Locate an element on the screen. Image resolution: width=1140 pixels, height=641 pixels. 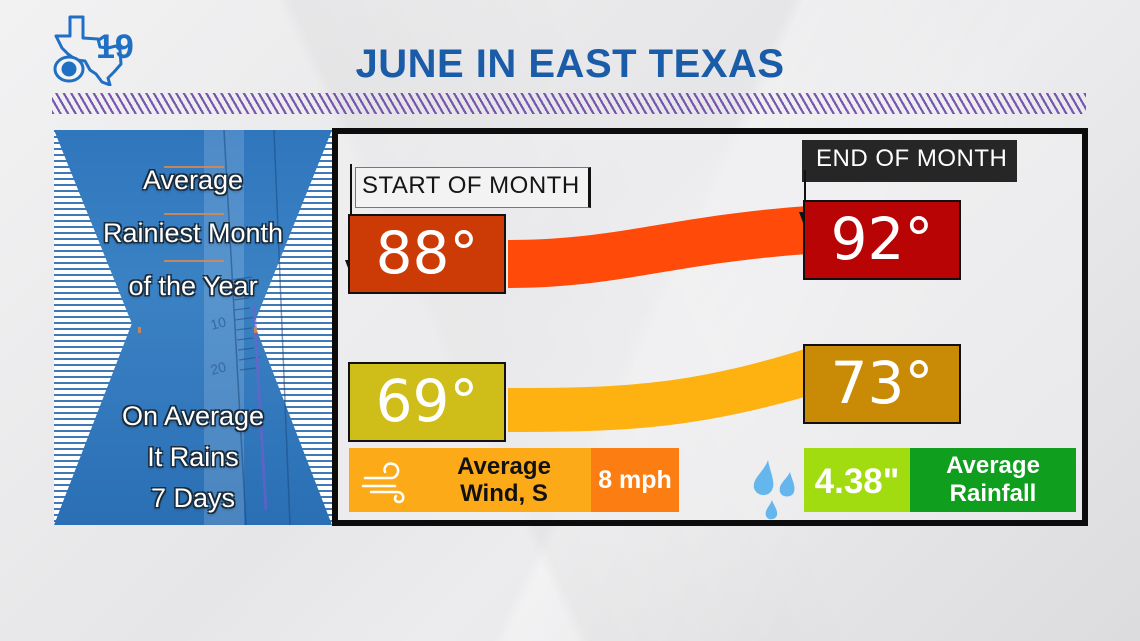
station-logo-icon: 19 is located at coordinates (93, 50).